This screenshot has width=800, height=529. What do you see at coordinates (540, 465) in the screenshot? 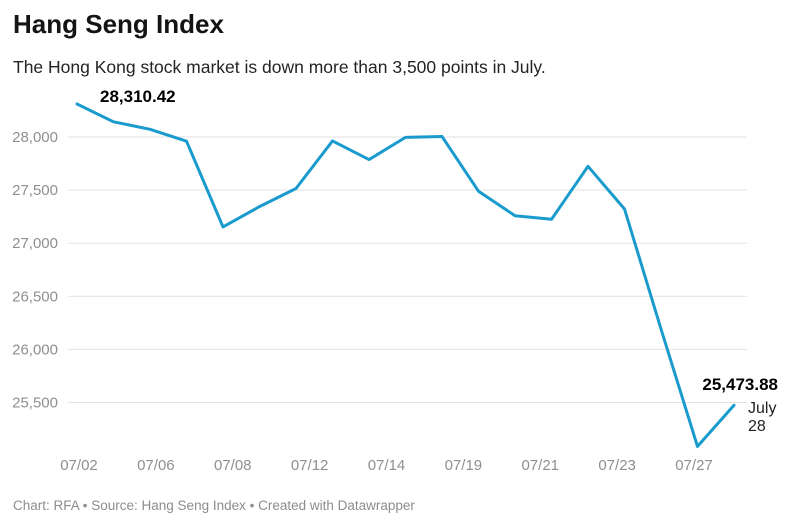
I see `x-axis-tick-label: 07/21` at bounding box center [540, 465].